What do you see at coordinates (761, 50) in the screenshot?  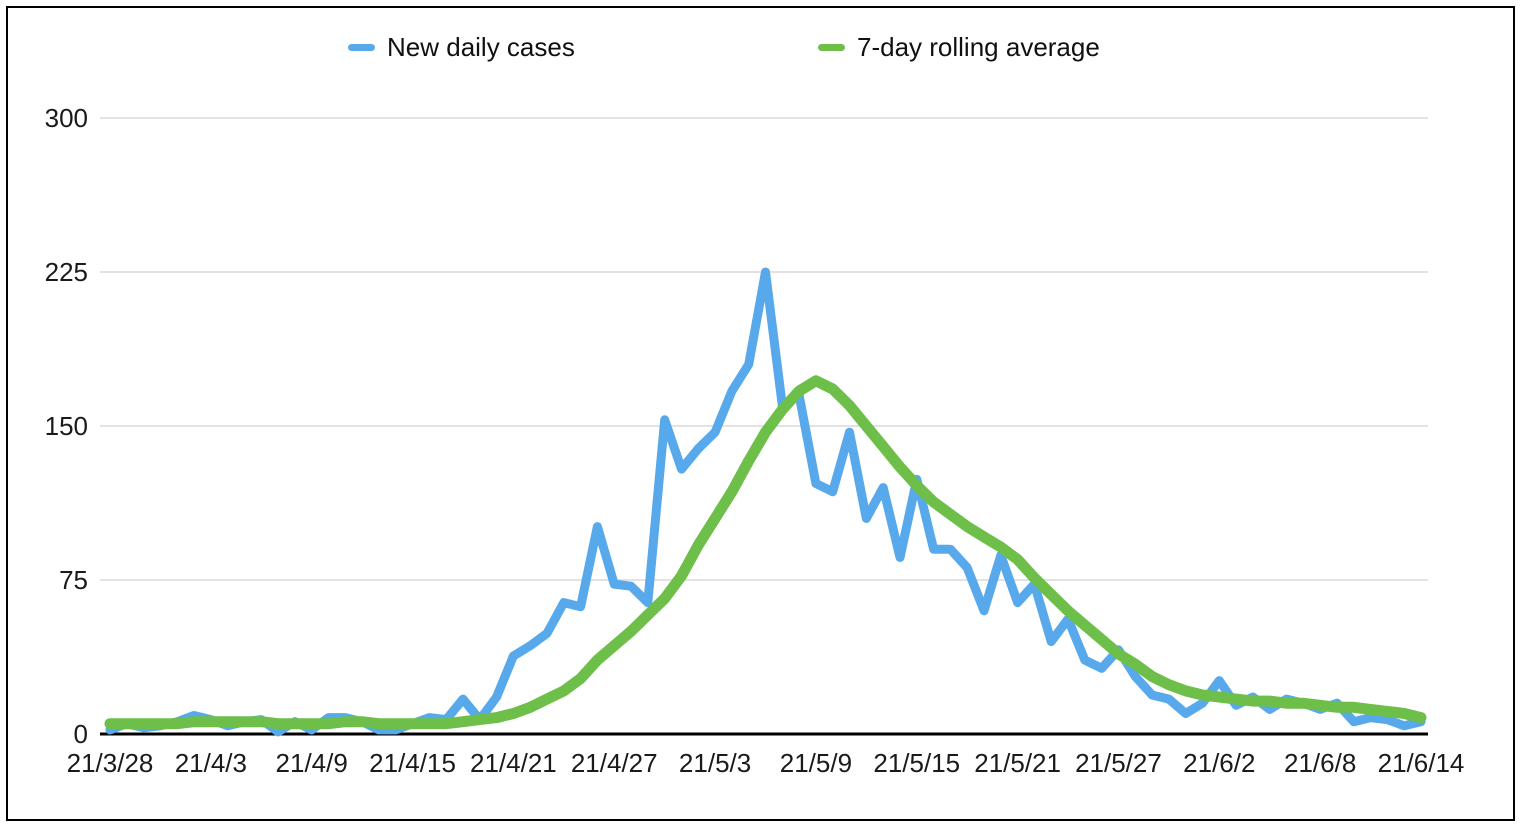 I see `legend: New daily cases 7-day rolling average` at bounding box center [761, 50].